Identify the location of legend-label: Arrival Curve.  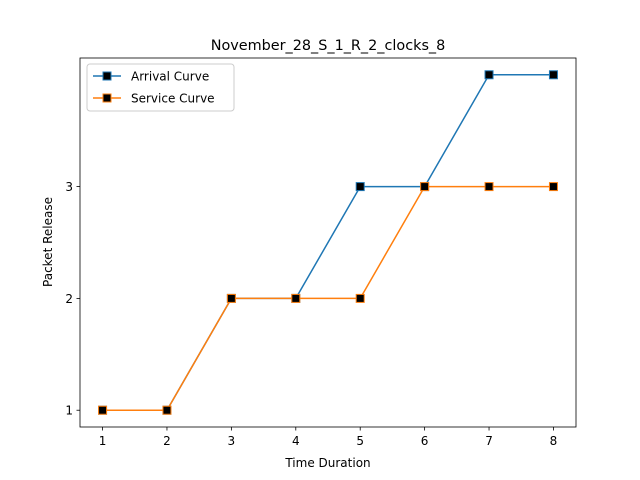
(170, 77).